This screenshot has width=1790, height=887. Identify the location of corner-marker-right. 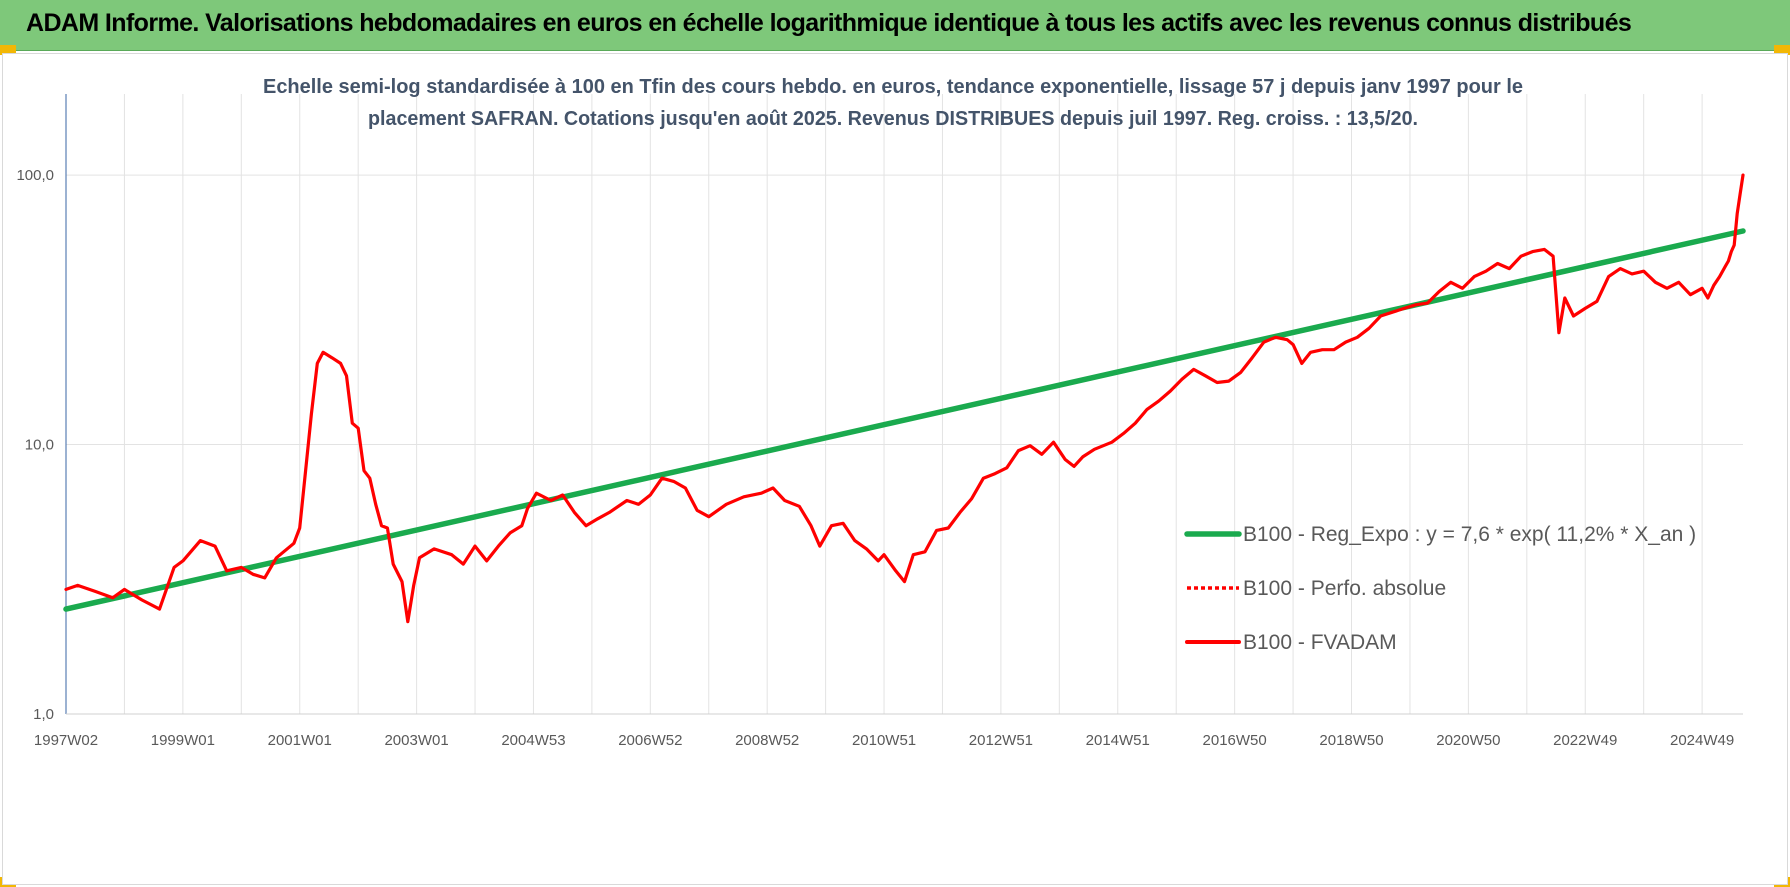
(1782, 50).